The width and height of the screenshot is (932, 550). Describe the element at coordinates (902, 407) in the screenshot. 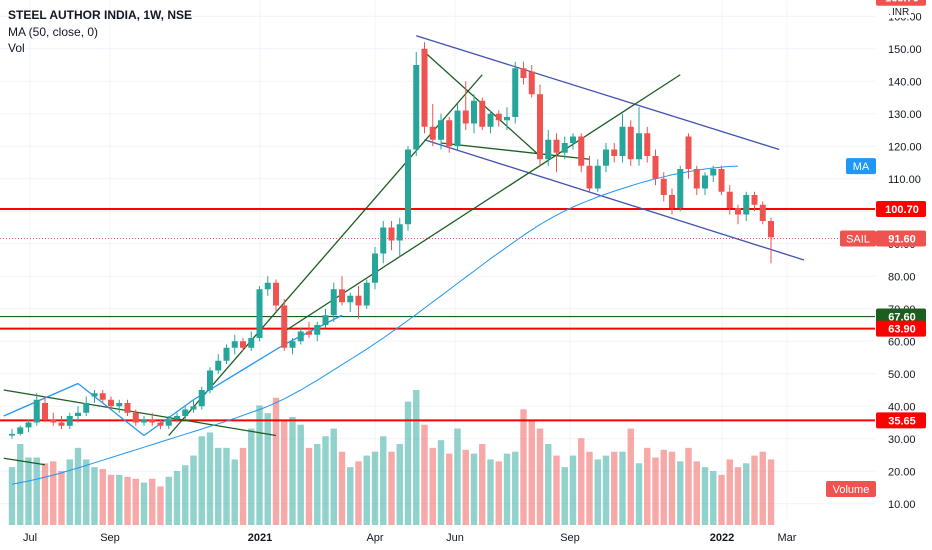

I see `price-tick-label: 40.00` at that location.